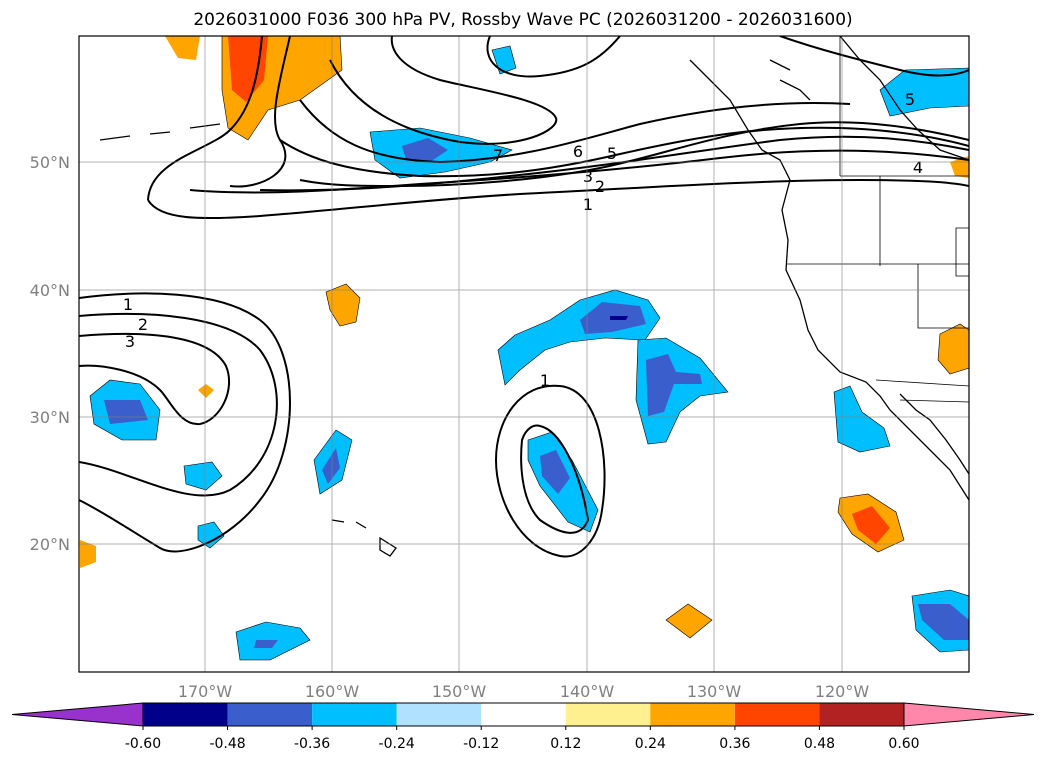  What do you see at coordinates (524, 691) in the screenshot?
I see `longitude-labels: 170°W 160°W 150°W 140°W 130°W 120°W` at bounding box center [524, 691].